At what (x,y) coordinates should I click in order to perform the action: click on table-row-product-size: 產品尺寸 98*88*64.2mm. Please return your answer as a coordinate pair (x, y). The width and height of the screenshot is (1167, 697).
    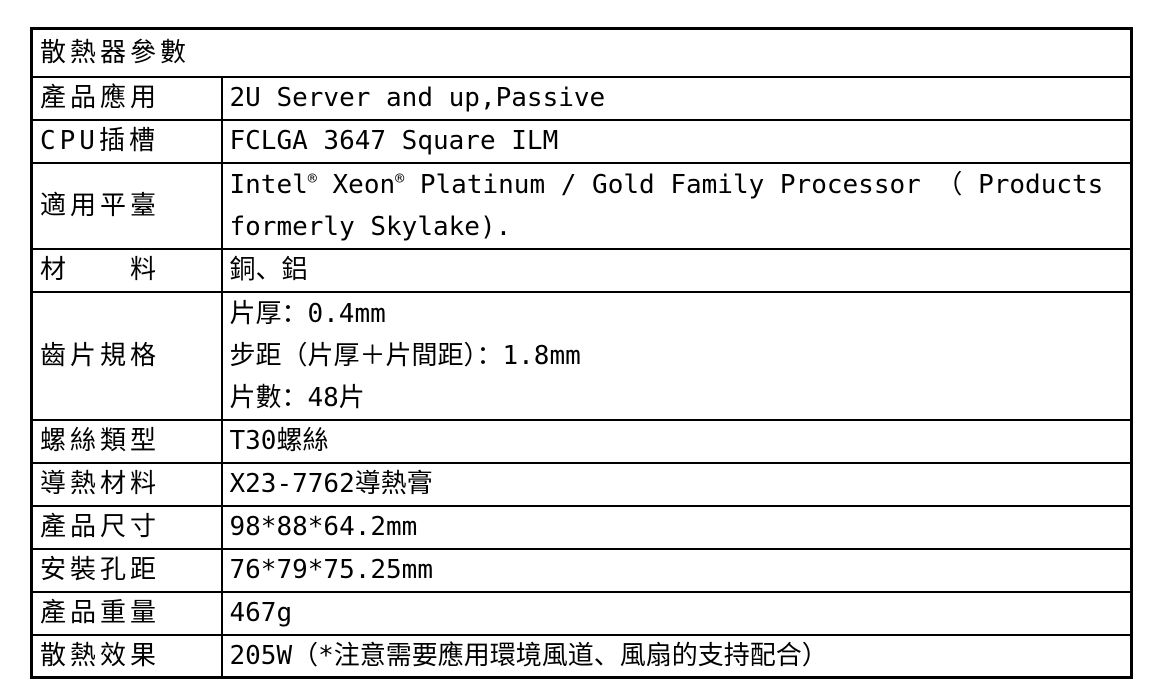
    Looking at the image, I should click on (581, 527).